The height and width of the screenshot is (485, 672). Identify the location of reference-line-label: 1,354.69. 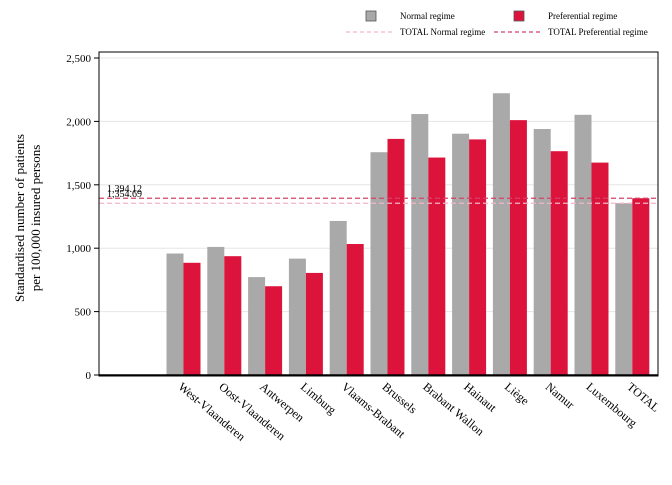
(124, 194).